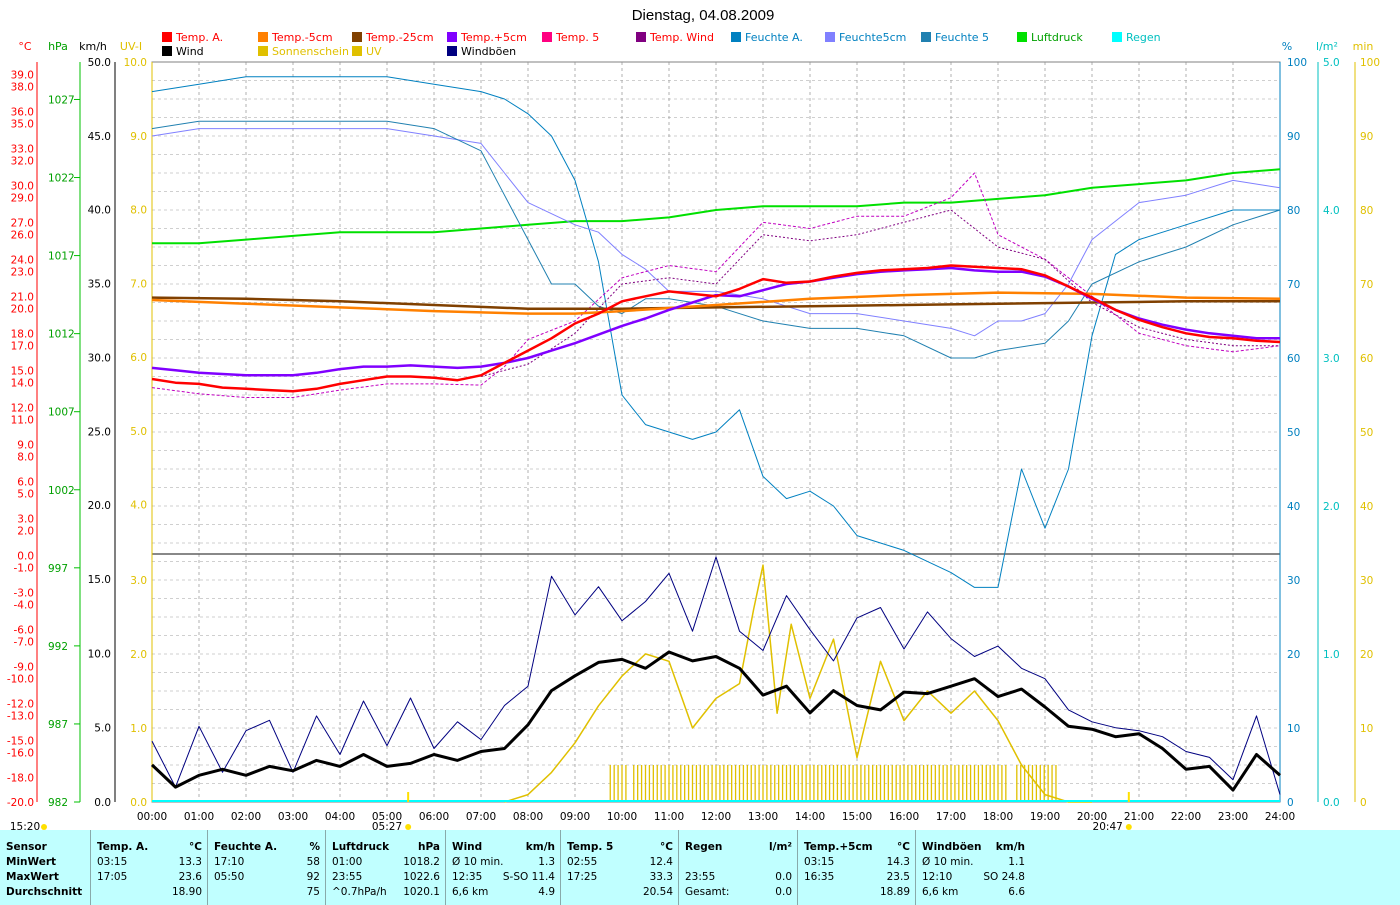  I want to click on stats-label-min: MinWert, so click(31, 862).